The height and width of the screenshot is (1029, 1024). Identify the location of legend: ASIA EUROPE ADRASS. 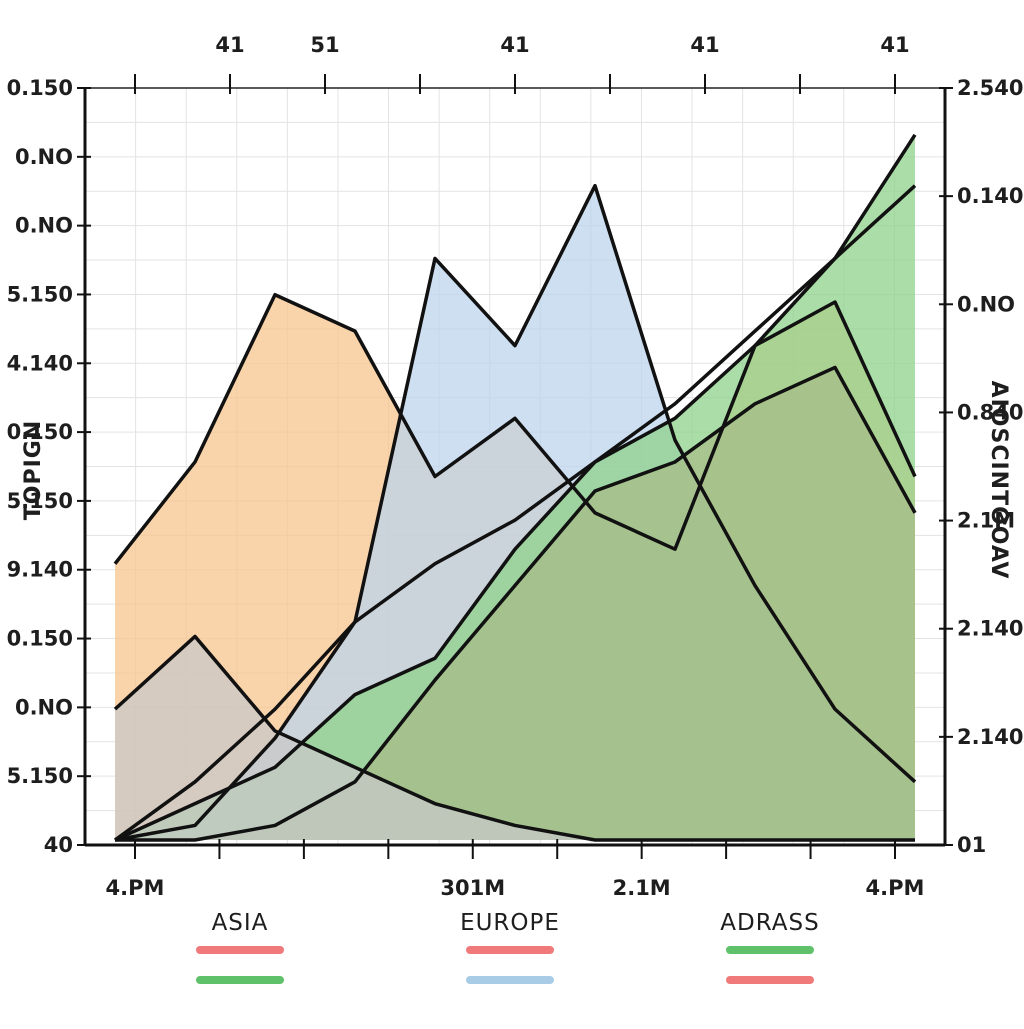
(510, 945).